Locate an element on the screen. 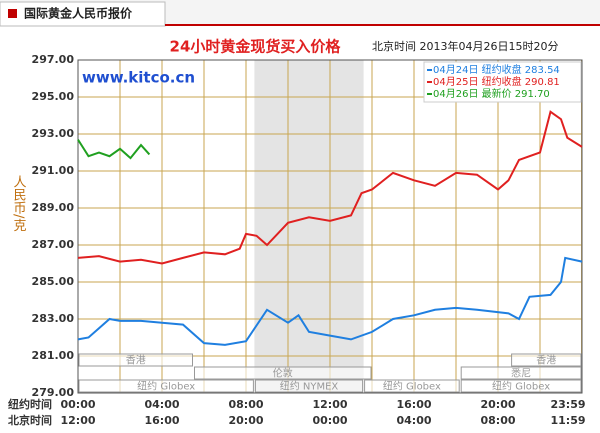 The height and width of the screenshot is (433, 600). y-tick-label: 293.00 is located at coordinates (53, 133).